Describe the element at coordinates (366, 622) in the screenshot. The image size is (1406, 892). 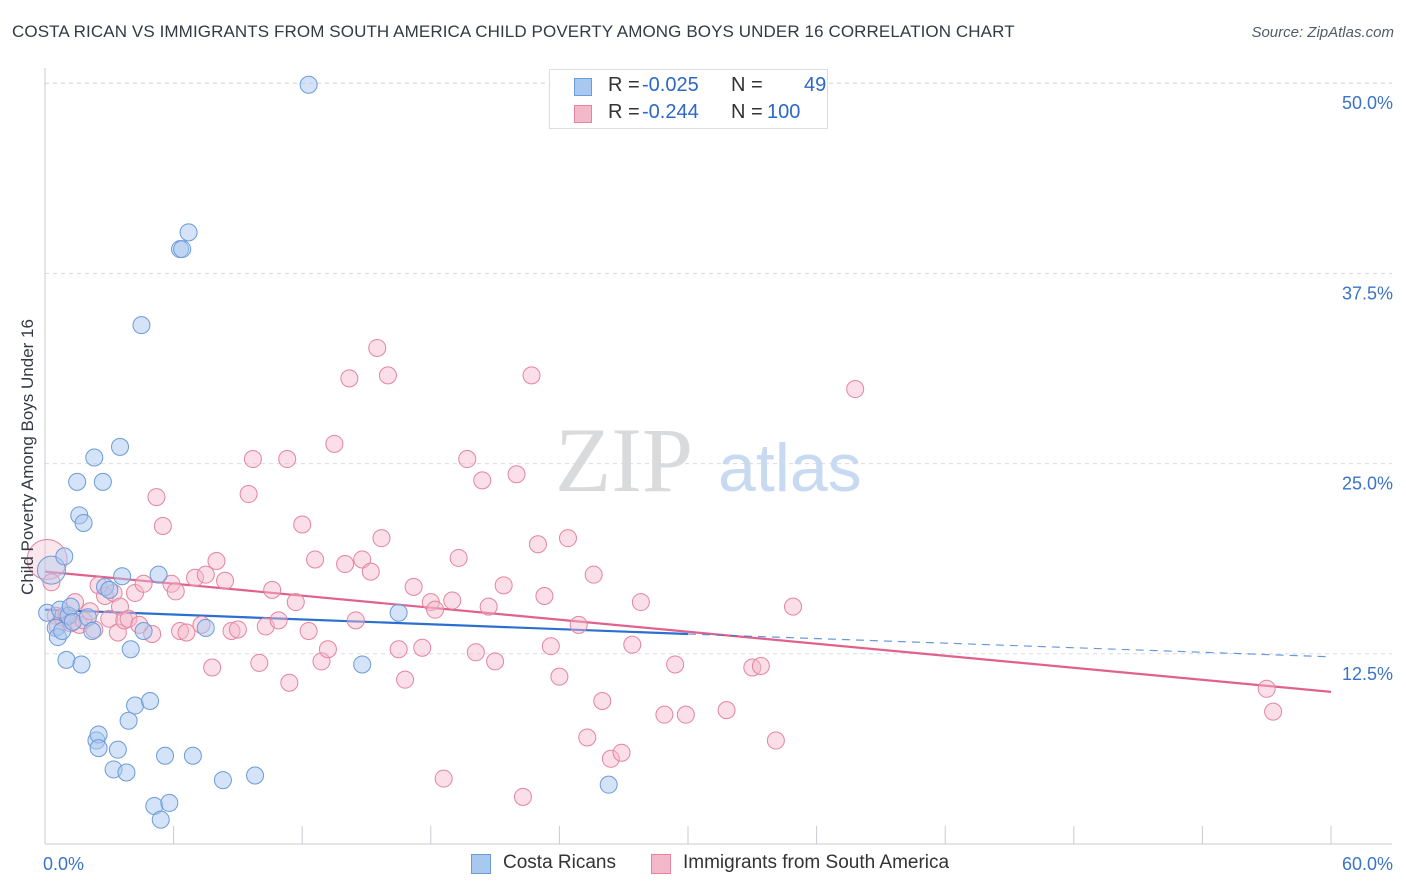
I see `trend-line-costa-ricans` at that location.